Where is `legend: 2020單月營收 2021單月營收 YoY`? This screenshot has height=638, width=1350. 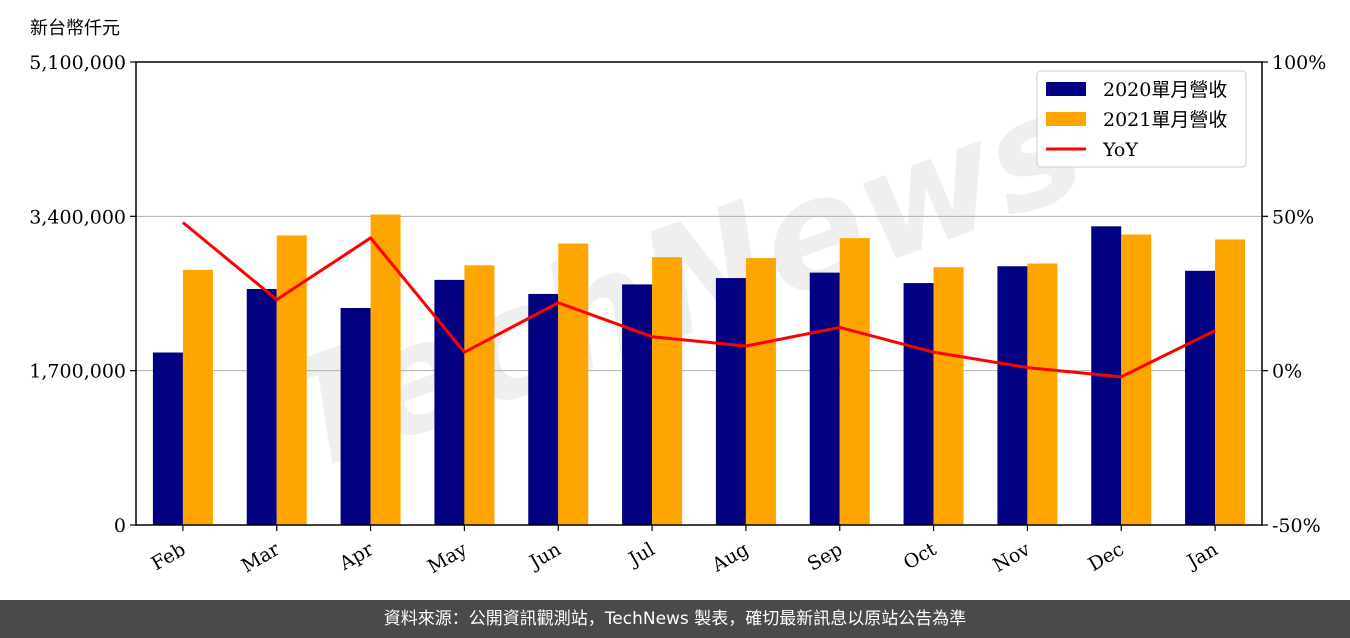
legend: 2020單月營收 2021單月營收 YoY is located at coordinates (1141, 119).